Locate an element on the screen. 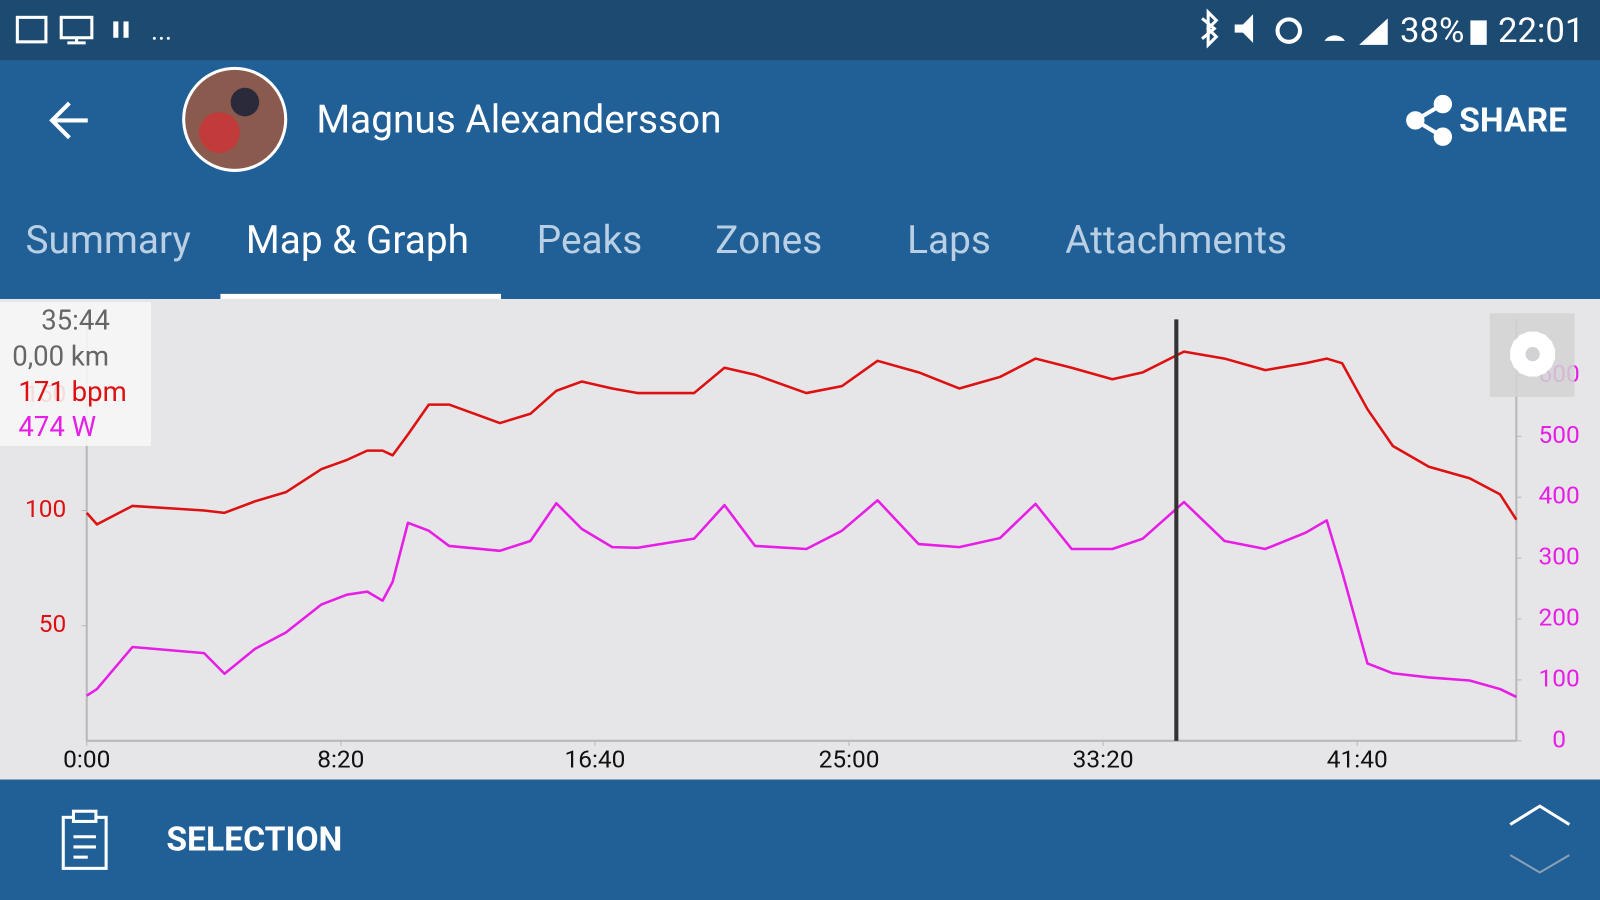 The height and width of the screenshot is (900, 1600). y2-tick-label: 0 is located at coordinates (1559, 738).